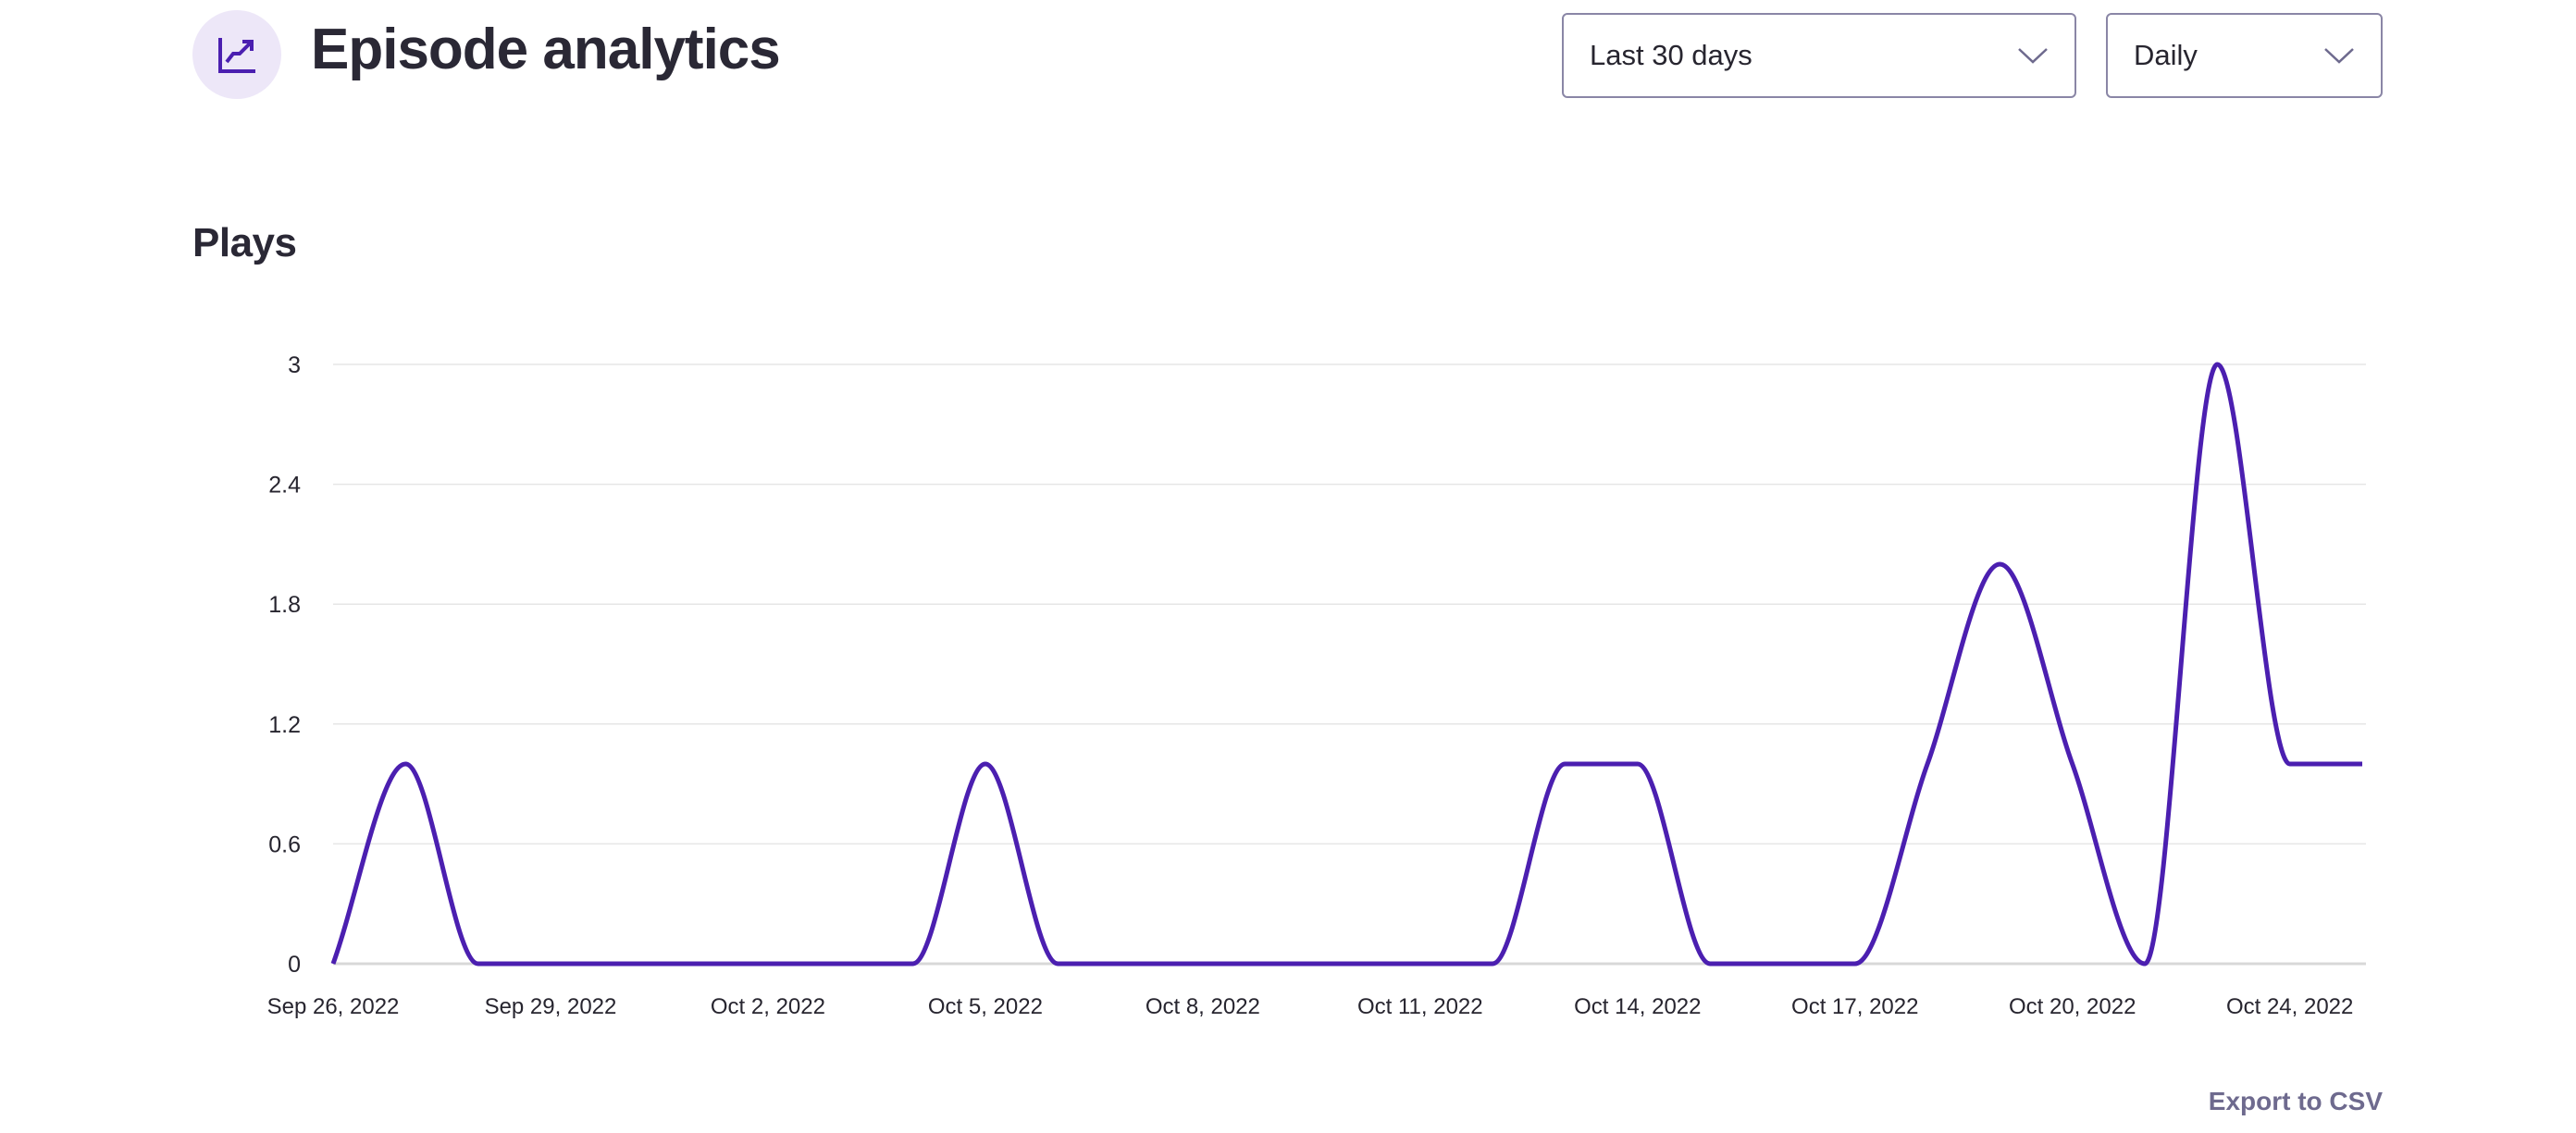 Image resolution: width=2576 pixels, height=1133 pixels. I want to click on x-tick-label: Sep 29, 2022, so click(551, 1006).